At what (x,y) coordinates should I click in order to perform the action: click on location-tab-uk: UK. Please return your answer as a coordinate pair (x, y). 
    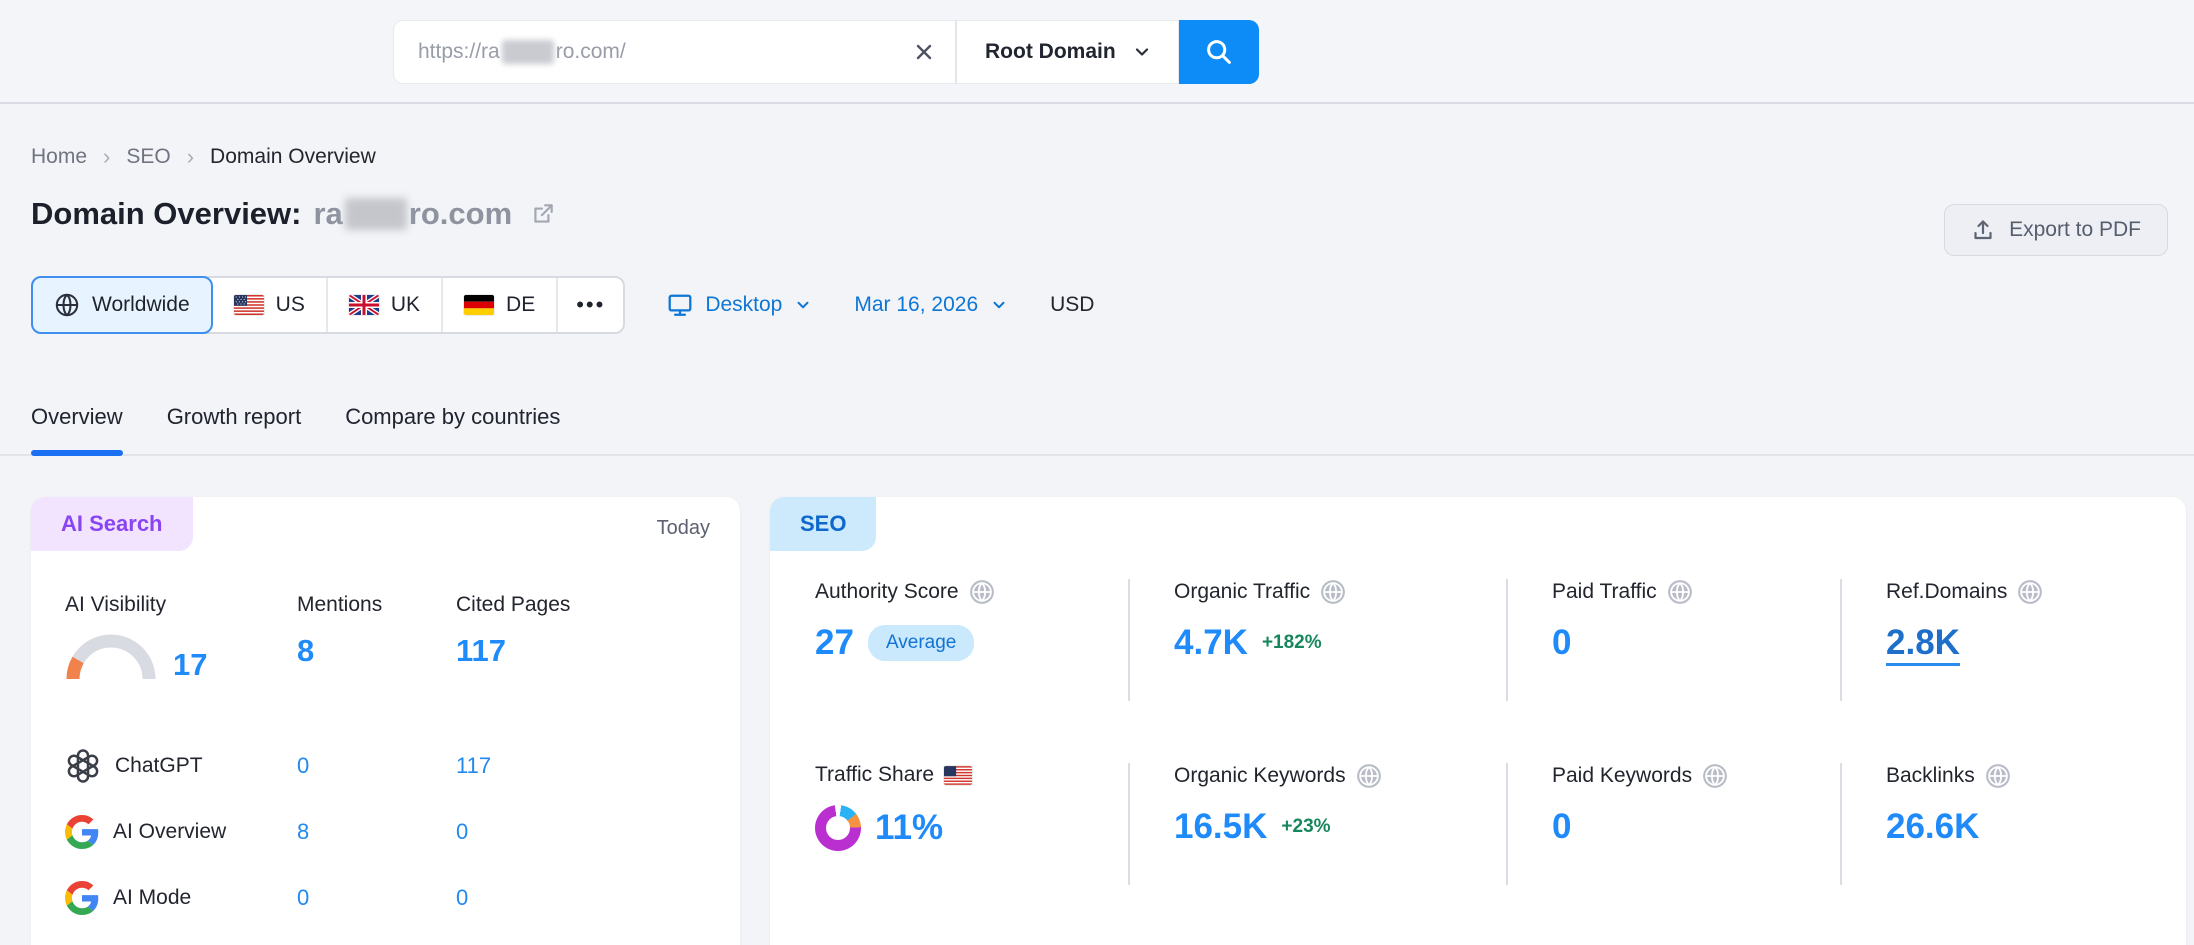
    Looking at the image, I should click on (386, 305).